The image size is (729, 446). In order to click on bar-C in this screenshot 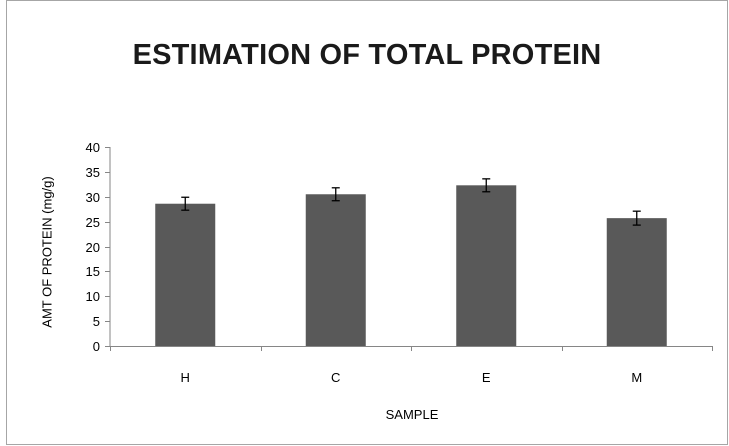, I will do `click(335, 270)`.